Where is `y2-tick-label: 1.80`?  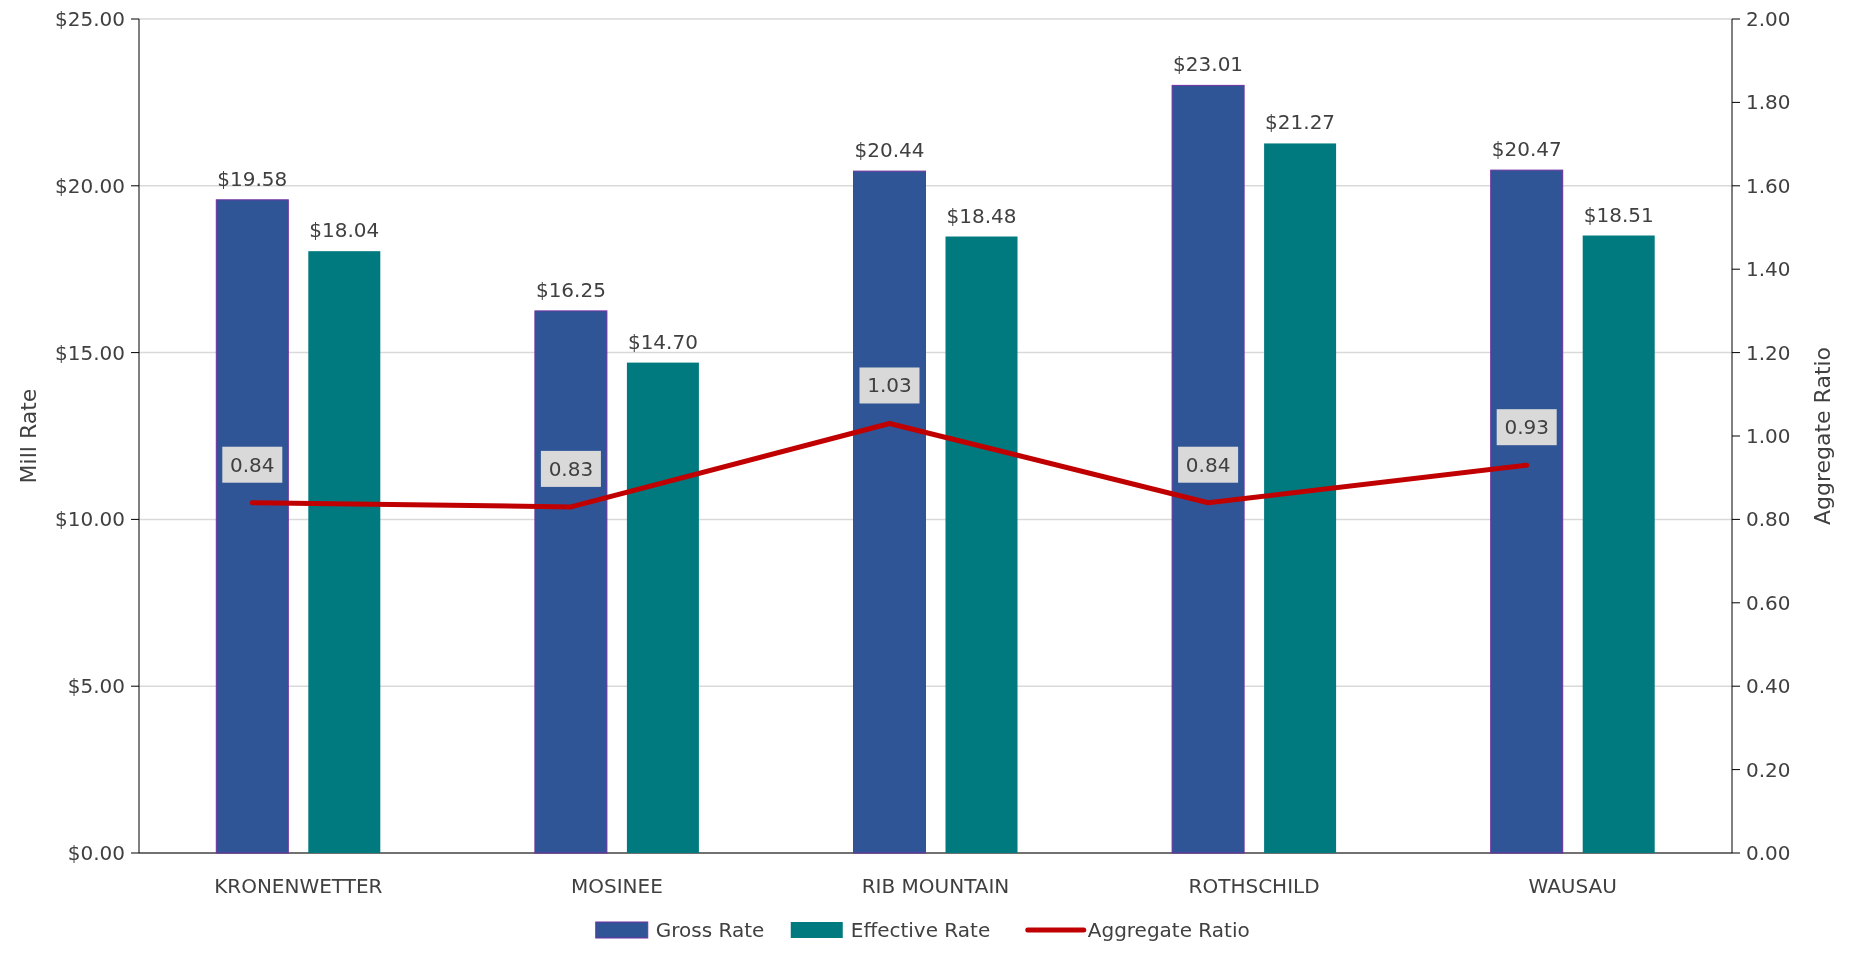
y2-tick-label: 1.80 is located at coordinates (1768, 102).